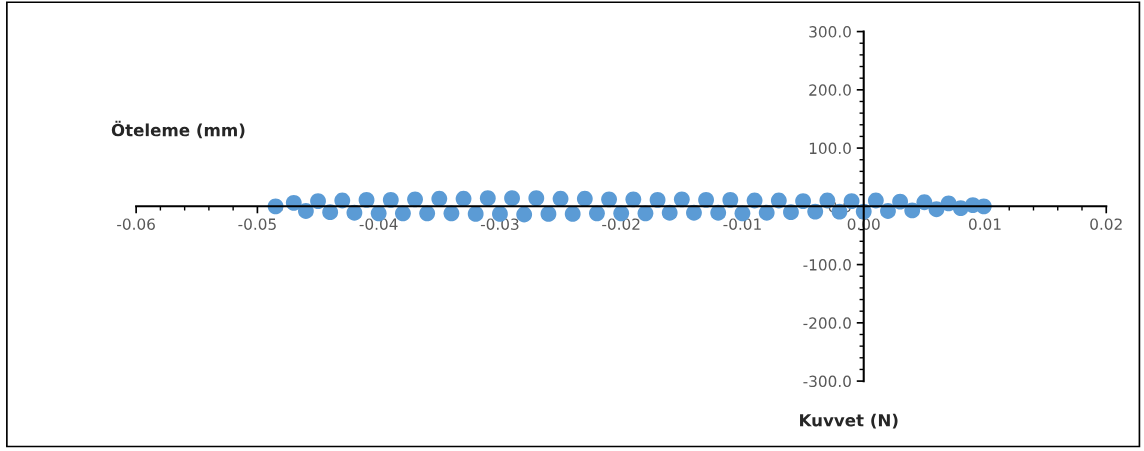 Image resolution: width=1144 pixels, height=451 pixels. I want to click on y-tick-label: 100.0, so click(830, 148).